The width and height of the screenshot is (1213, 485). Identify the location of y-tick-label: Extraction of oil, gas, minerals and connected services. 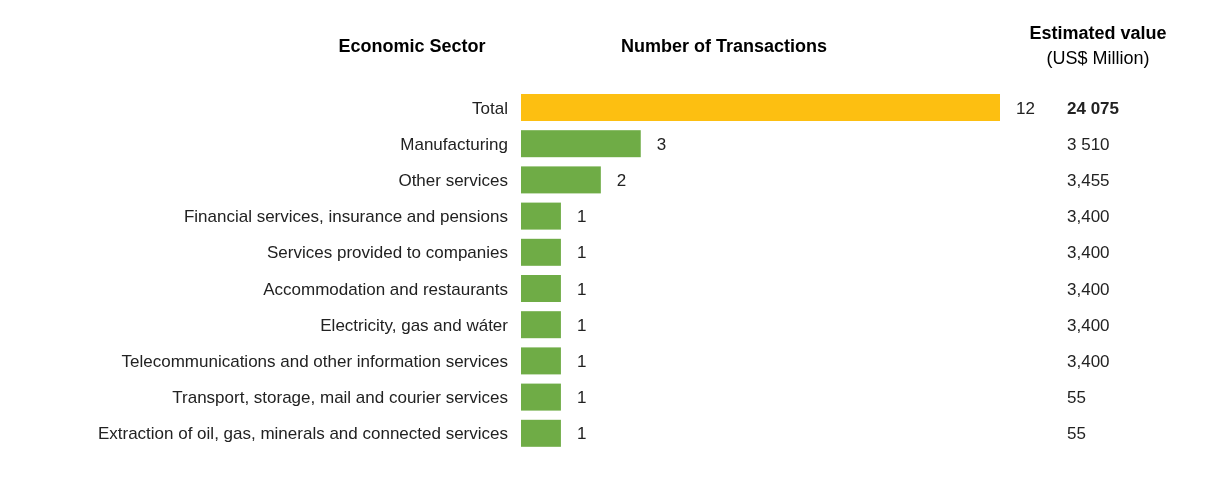
(302, 434).